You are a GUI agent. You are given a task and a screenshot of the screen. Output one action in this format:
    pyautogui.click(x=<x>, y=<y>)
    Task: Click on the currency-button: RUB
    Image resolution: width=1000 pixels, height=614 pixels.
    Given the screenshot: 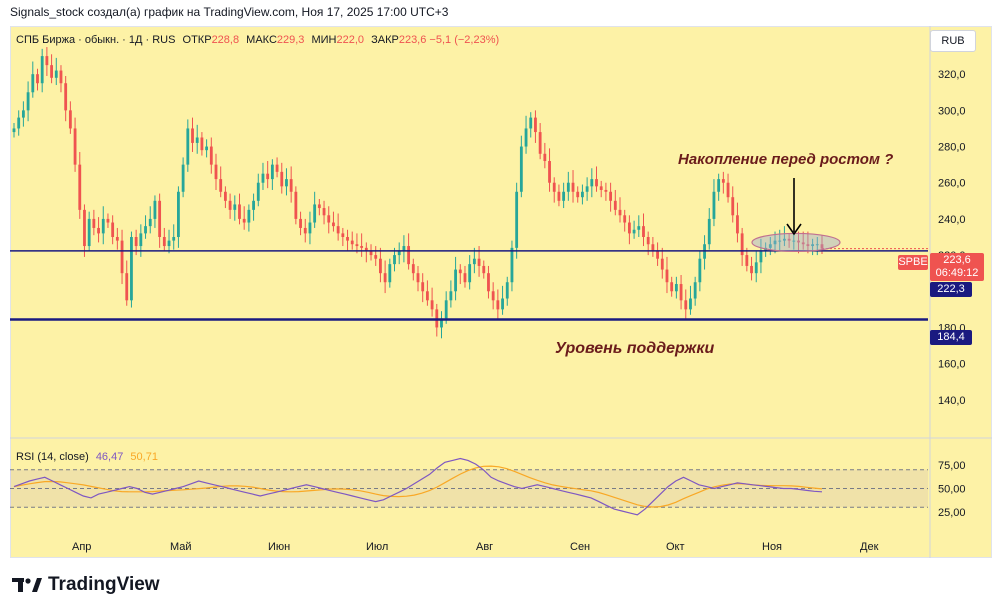 What is the action you would take?
    pyautogui.click(x=953, y=41)
    